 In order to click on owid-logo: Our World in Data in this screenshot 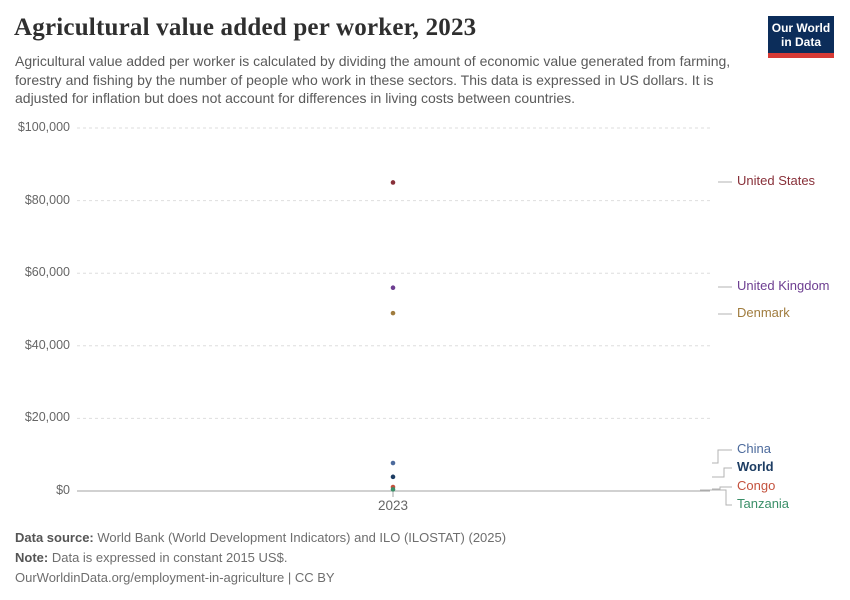, I will do `click(801, 37)`.